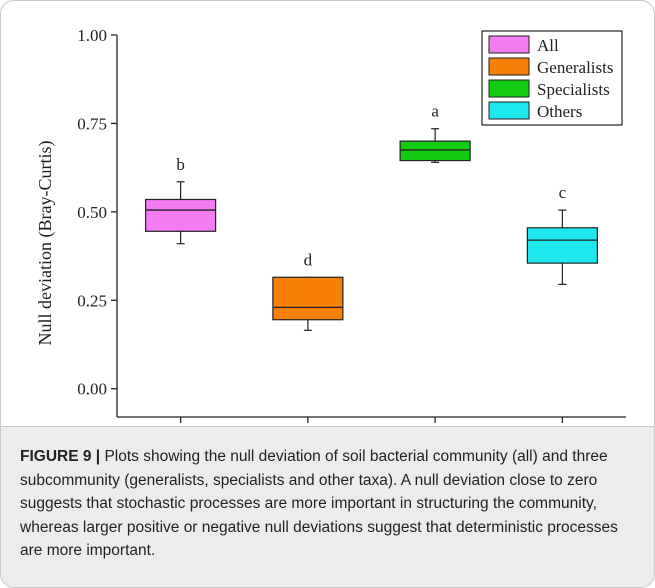 The image size is (655, 588). Describe the element at coordinates (435, 111) in the screenshot. I see `significance-letter: a` at that location.